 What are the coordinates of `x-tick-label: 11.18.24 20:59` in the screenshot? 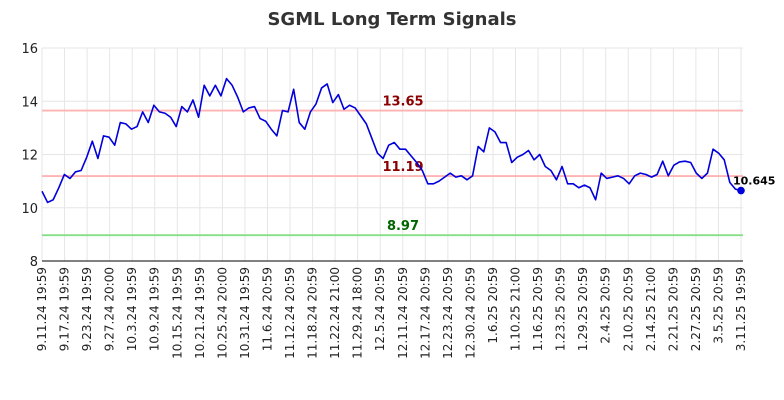 It's located at (313, 313).